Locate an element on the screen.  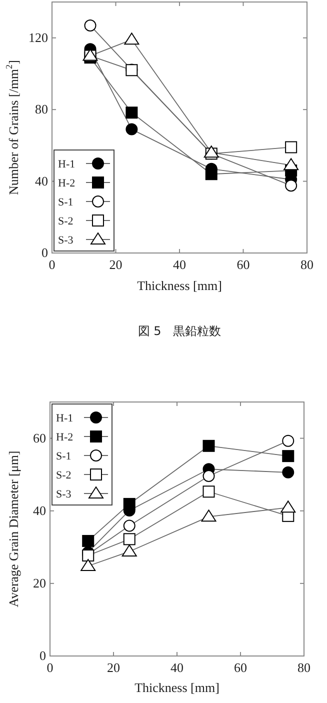
y-tick-label: 80 is located at coordinates (41, 109).